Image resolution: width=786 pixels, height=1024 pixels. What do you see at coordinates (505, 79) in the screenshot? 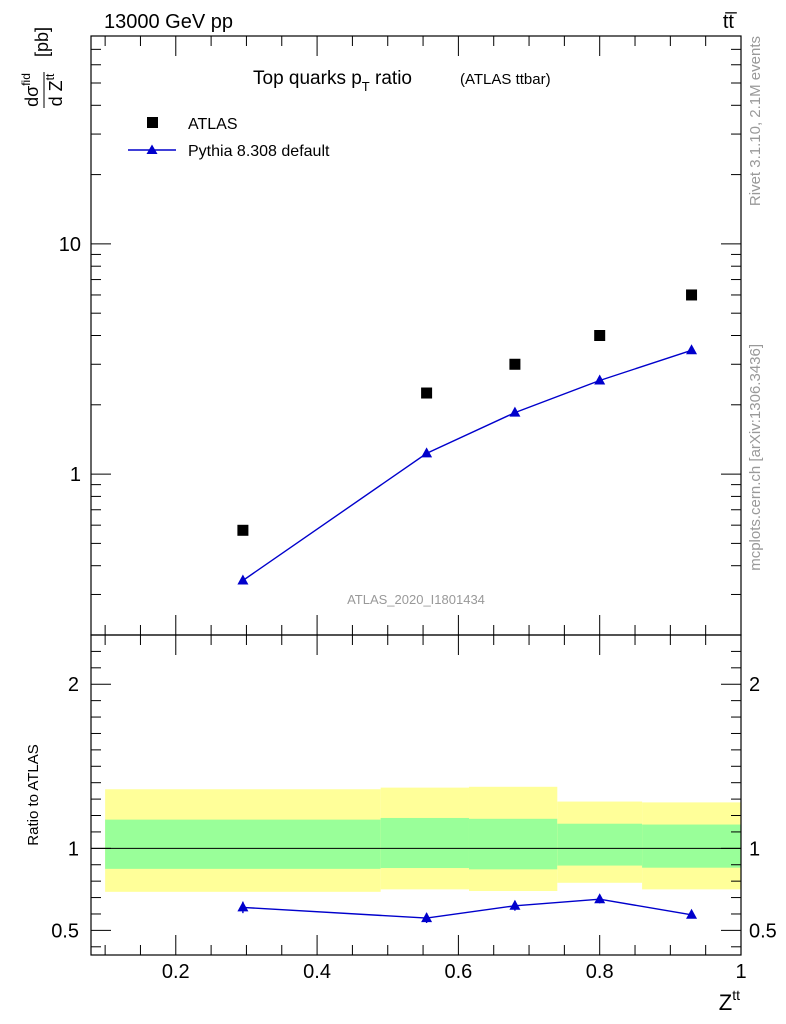
I see `chart-title-note: (ATLAS ttbar)` at bounding box center [505, 79].